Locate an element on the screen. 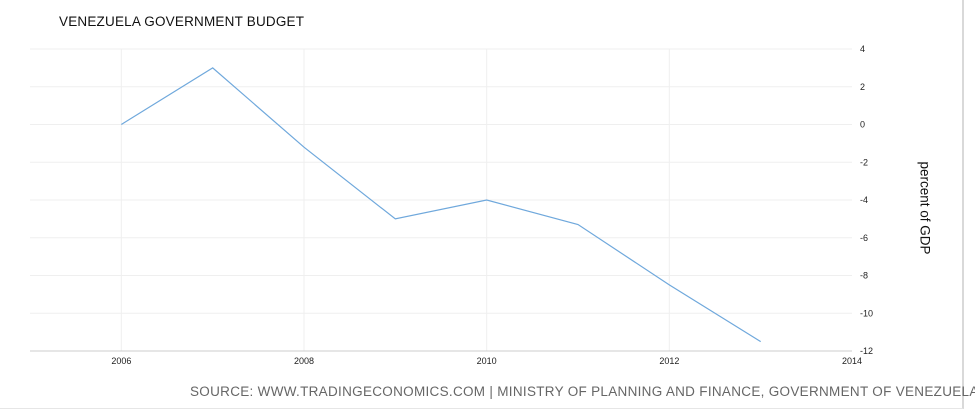 The height and width of the screenshot is (411, 975). y-tick-label: -10 is located at coordinates (866, 313).